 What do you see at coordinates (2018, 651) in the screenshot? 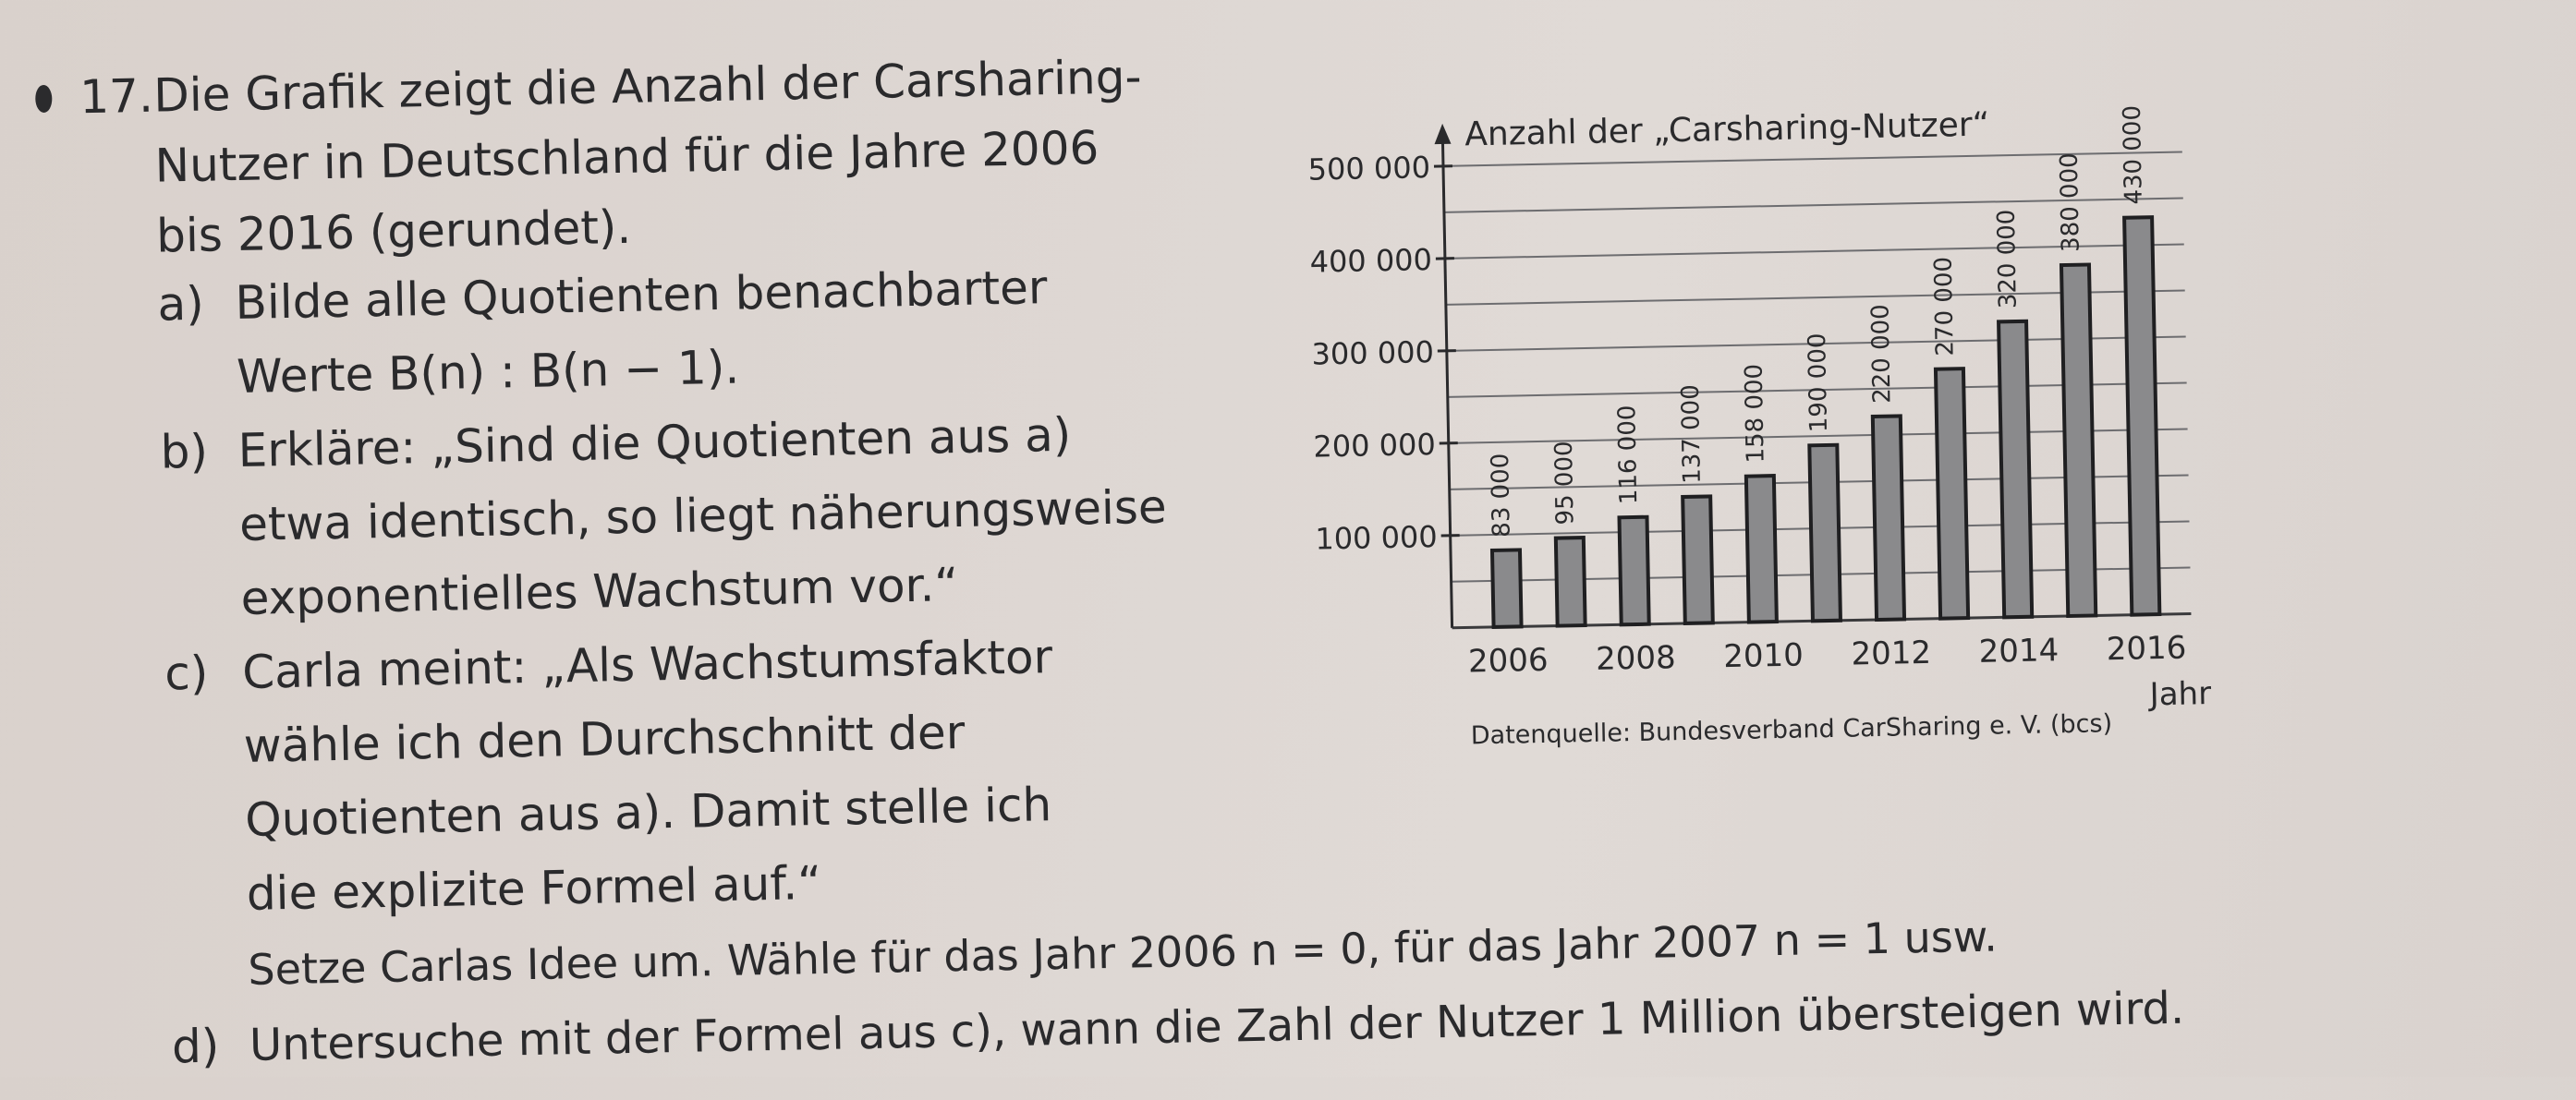
I see `x-tick-label: 2014` at bounding box center [2018, 651].